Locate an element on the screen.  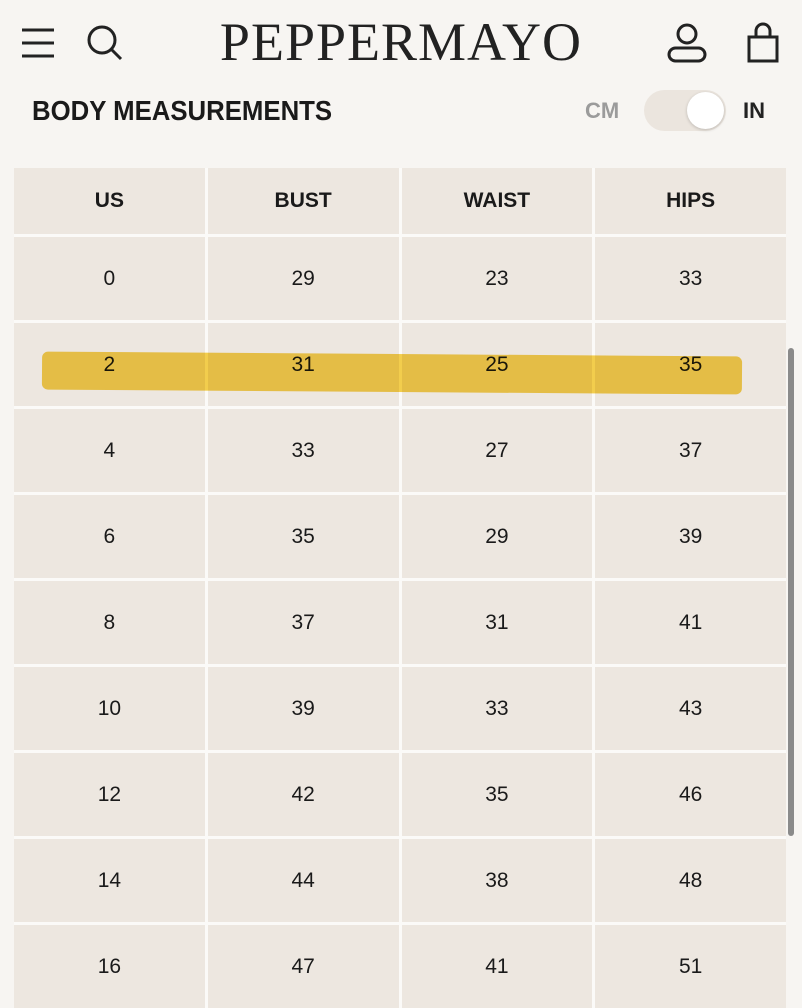
table-cell: 10 is located at coordinates (109, 708).